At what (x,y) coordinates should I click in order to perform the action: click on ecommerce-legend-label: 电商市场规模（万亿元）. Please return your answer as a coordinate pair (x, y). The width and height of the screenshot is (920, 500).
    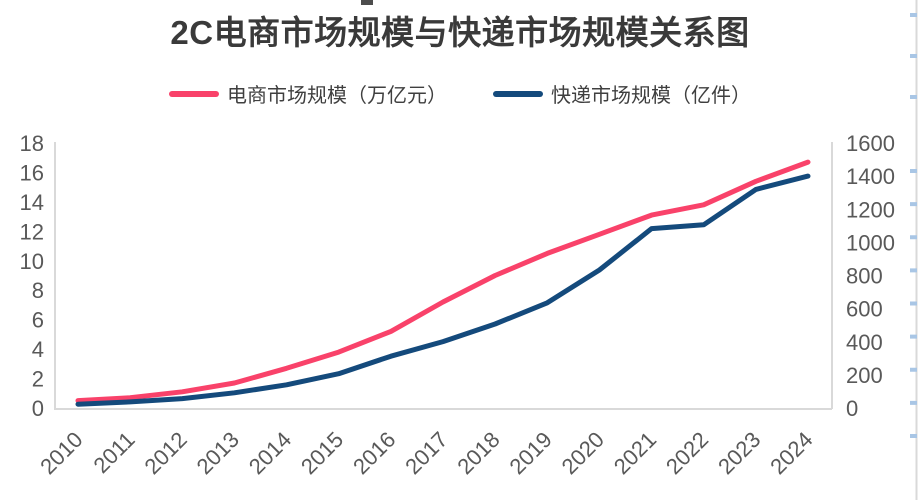
    Looking at the image, I should click on (337, 96).